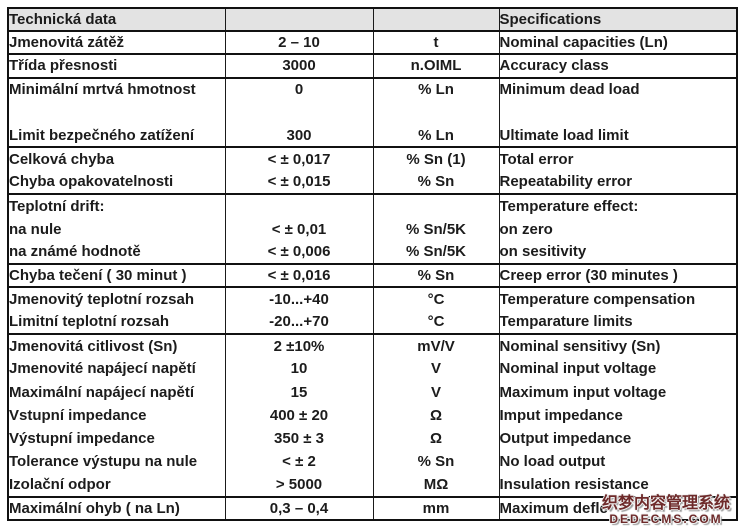 The height and width of the screenshot is (530, 742). Describe the element at coordinates (617, 369) in the screenshot. I see `english-label-cell: Nominal input voltage` at that location.